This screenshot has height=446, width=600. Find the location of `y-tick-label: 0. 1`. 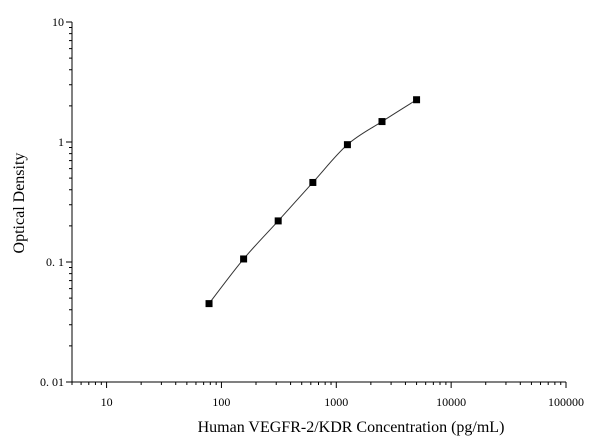

y-tick-label: 0. 1 is located at coordinates (55, 262).